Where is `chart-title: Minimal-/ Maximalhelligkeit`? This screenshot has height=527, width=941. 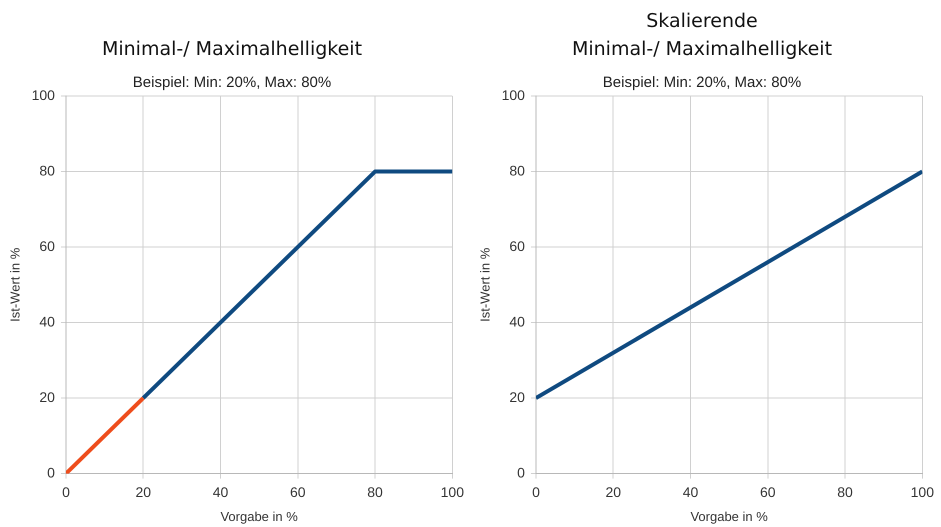 chart-title: Minimal-/ Maximalhelligkeit is located at coordinates (232, 49).